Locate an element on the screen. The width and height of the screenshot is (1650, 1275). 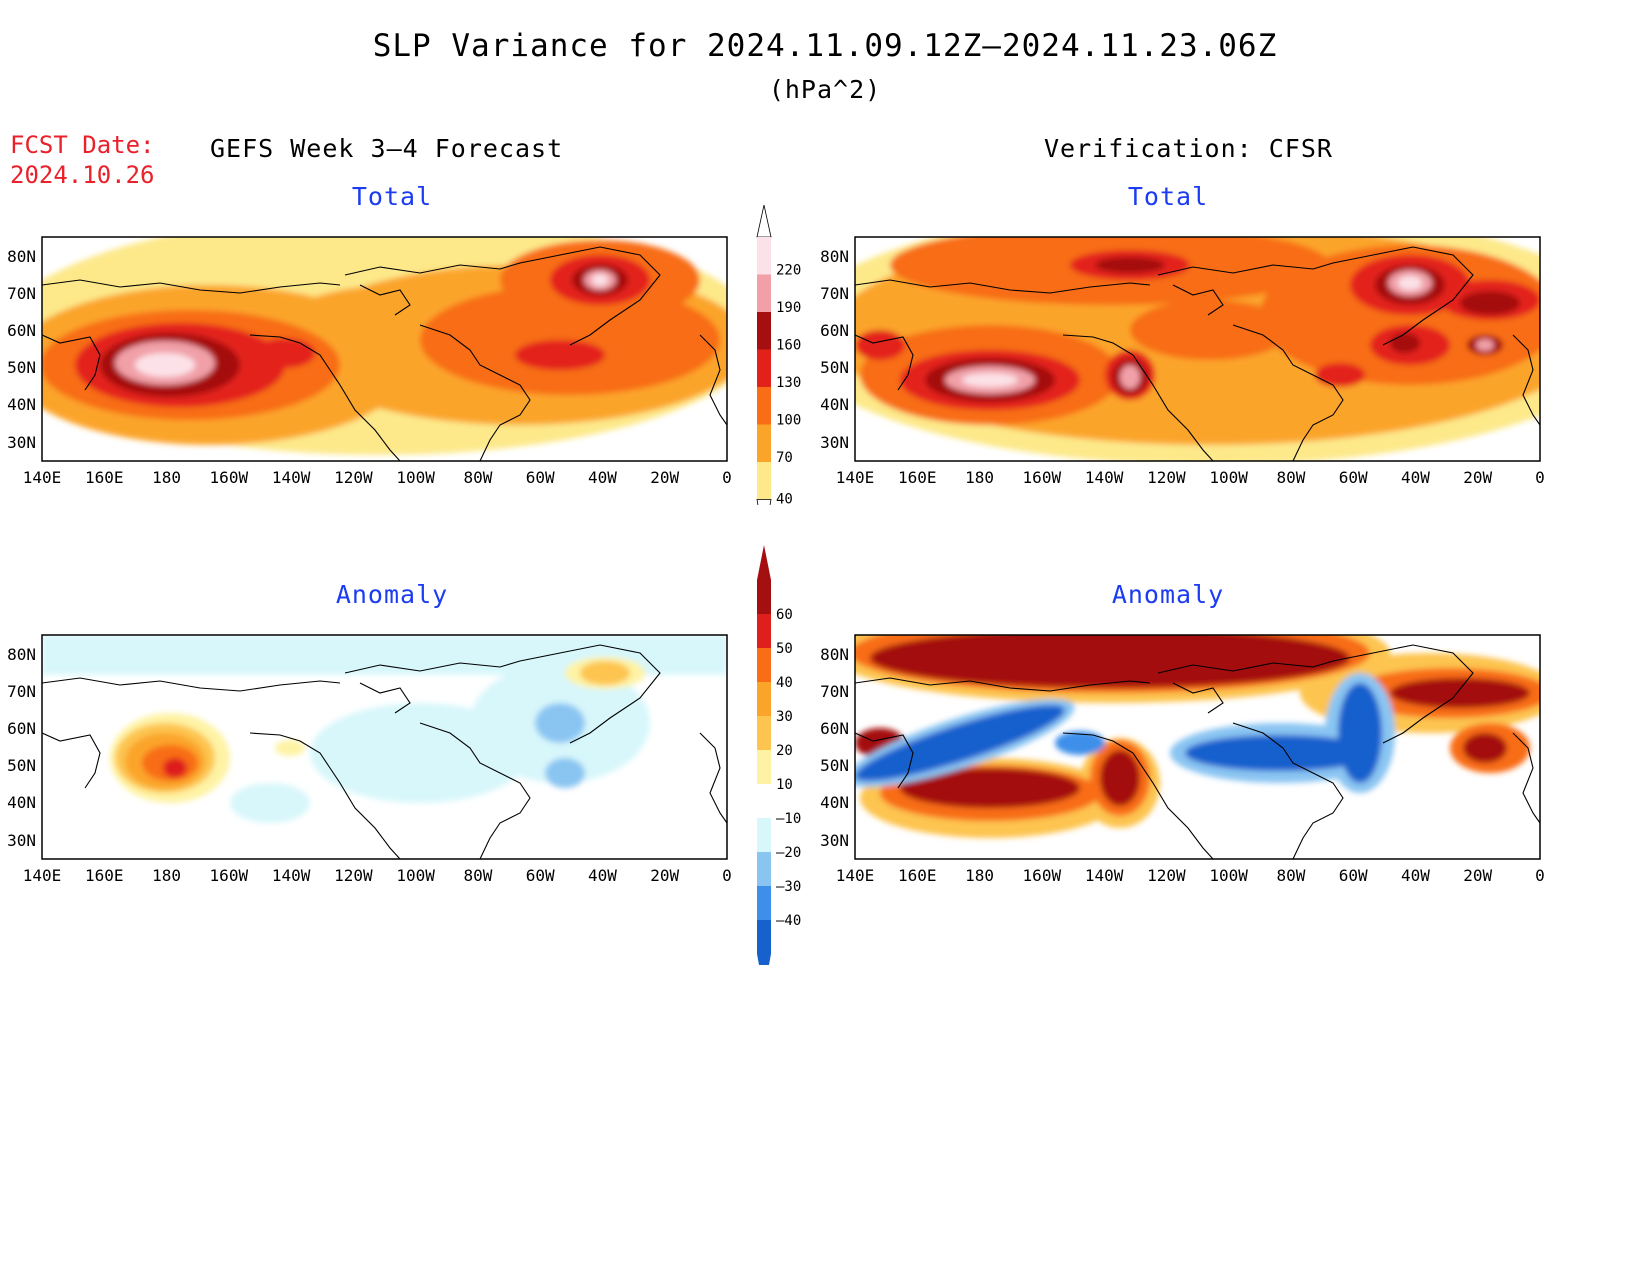
colorbar-total-label: 220 is located at coordinates (788, 271).